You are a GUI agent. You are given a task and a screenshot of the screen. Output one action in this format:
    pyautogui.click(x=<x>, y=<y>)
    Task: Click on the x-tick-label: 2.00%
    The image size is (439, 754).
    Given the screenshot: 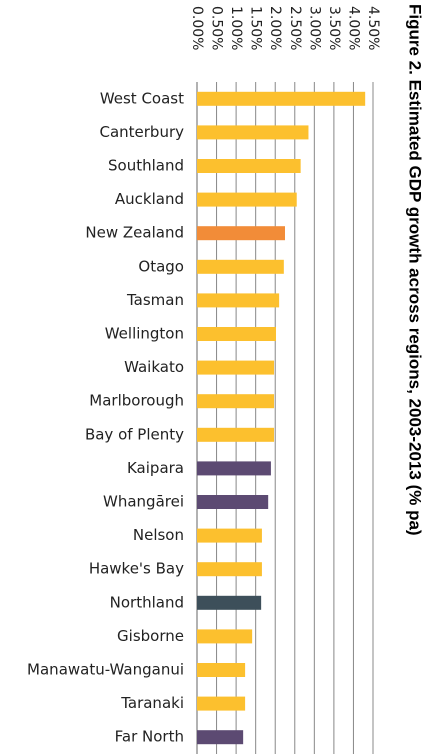 What is the action you would take?
    pyautogui.click(x=275, y=28)
    